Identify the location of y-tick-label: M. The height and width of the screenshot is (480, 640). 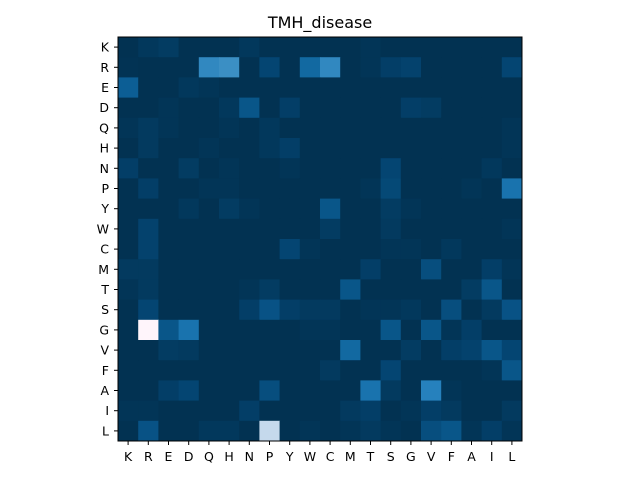
(103, 269).